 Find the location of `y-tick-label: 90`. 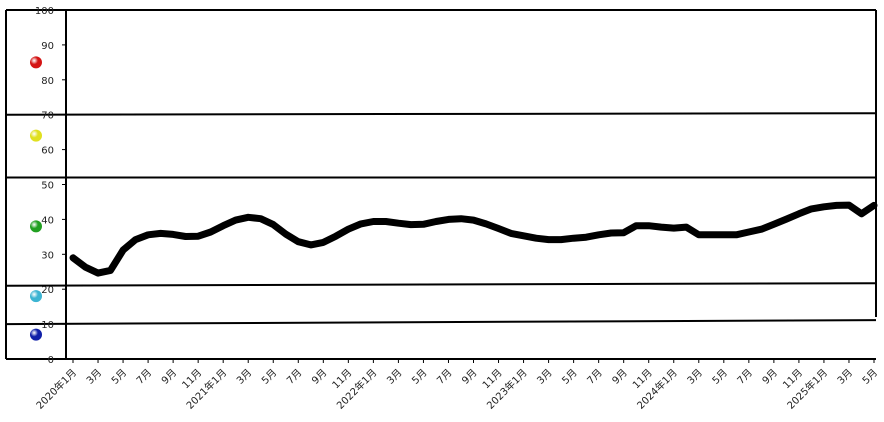

y-tick-label: 90 is located at coordinates (47, 46).